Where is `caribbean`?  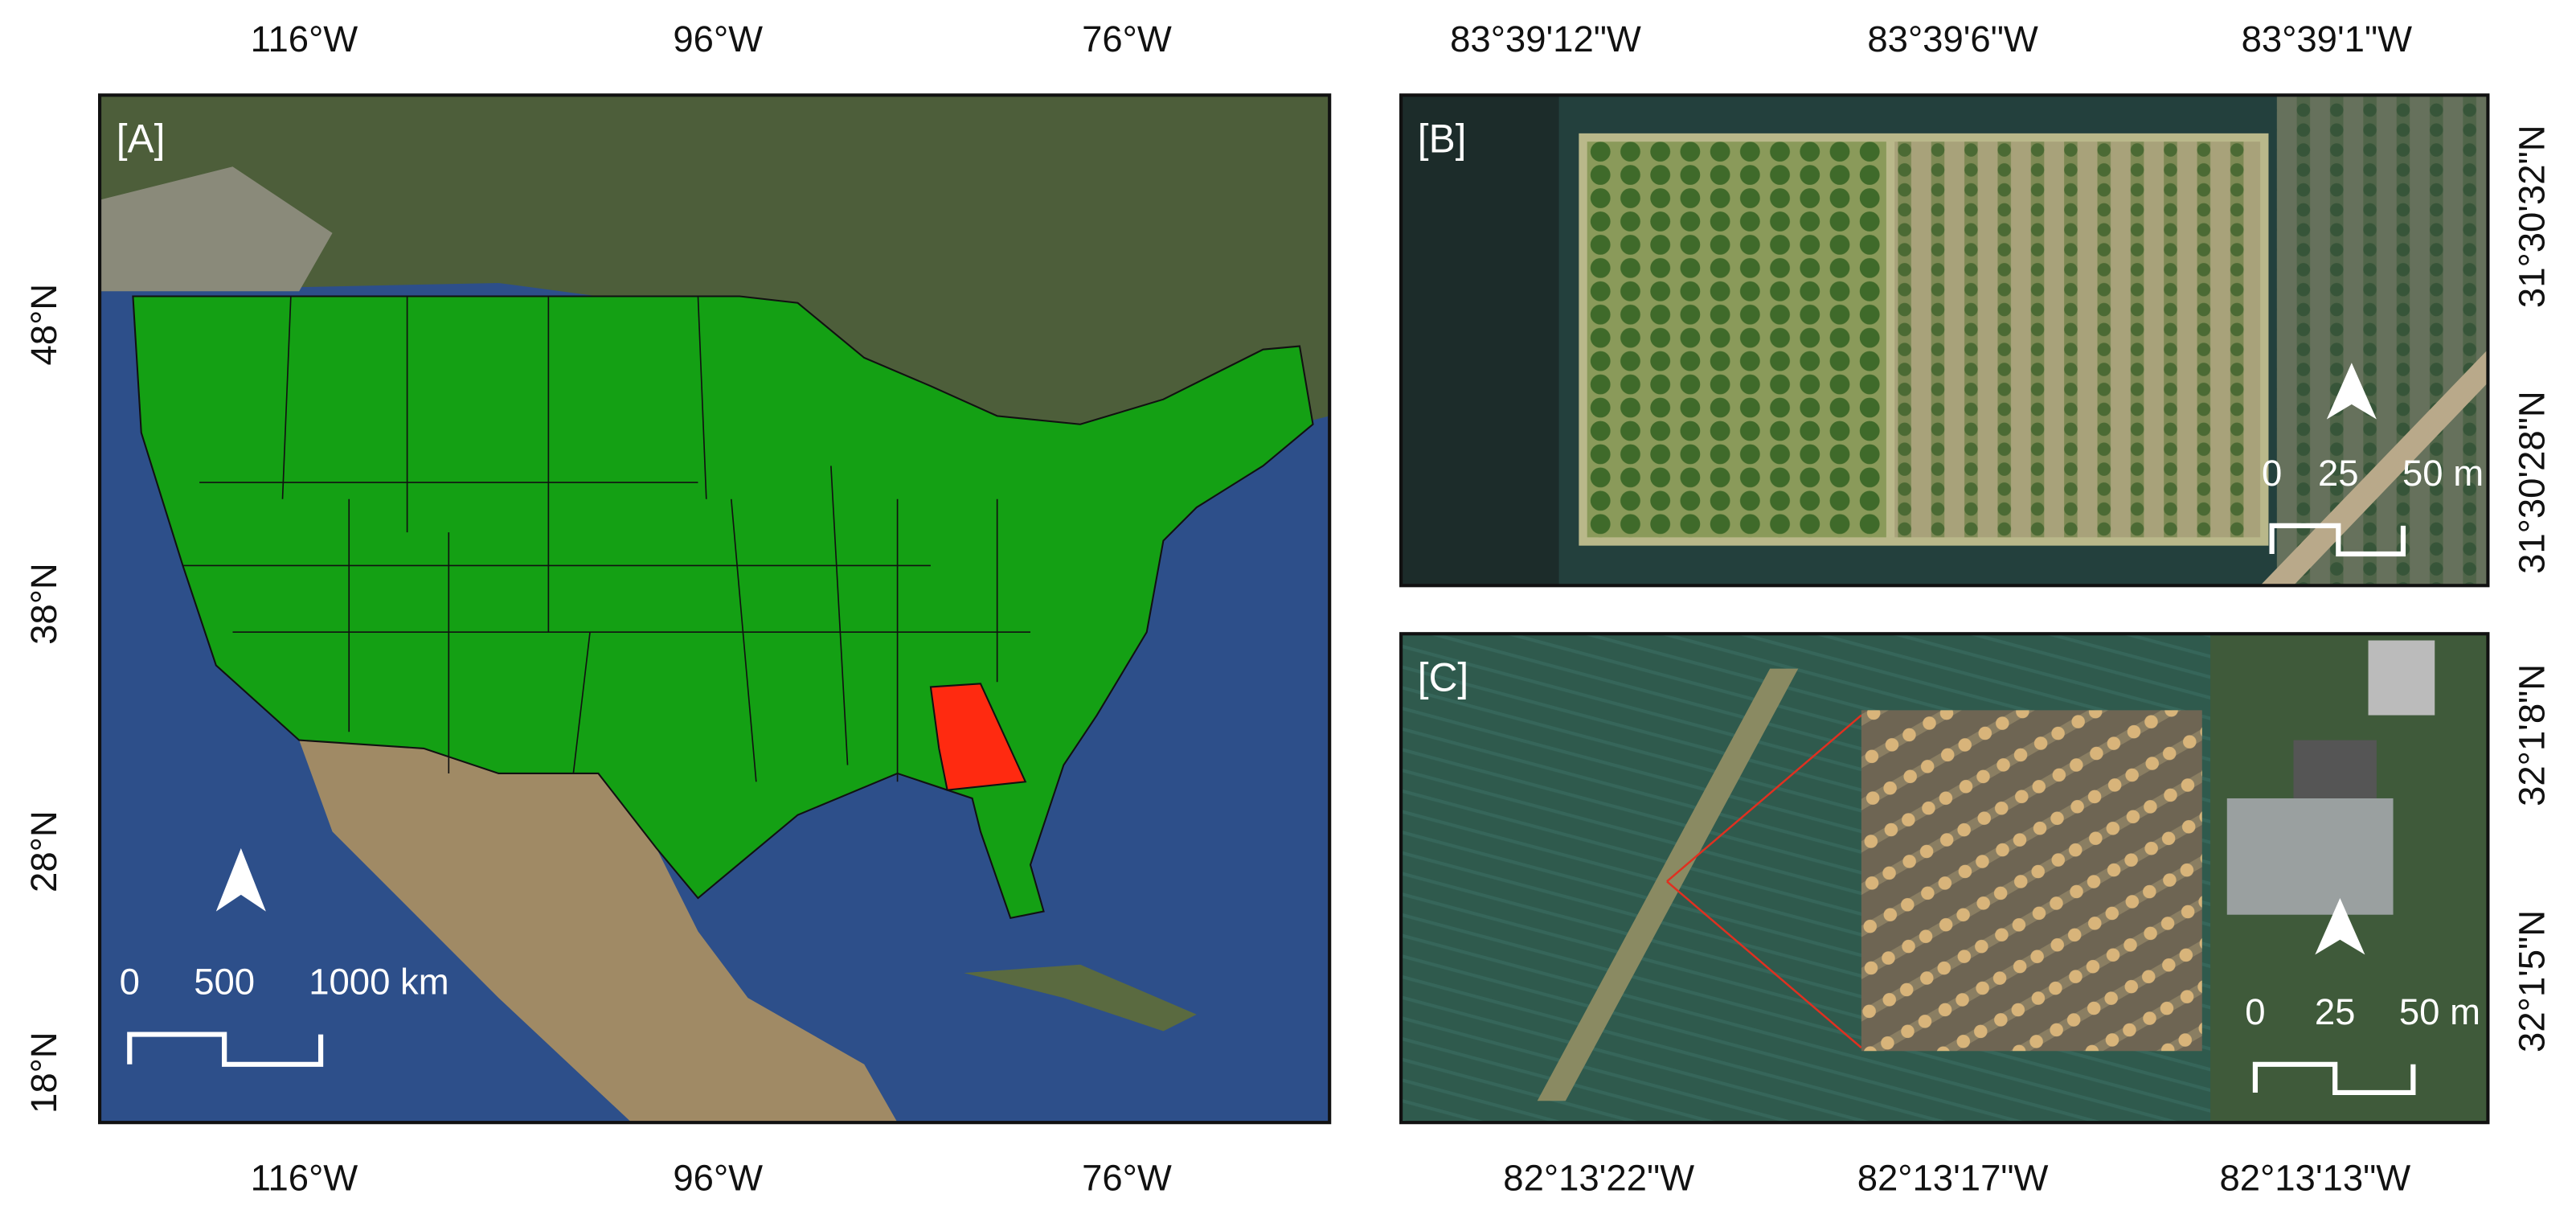
caribbean is located at coordinates (1080, 998).